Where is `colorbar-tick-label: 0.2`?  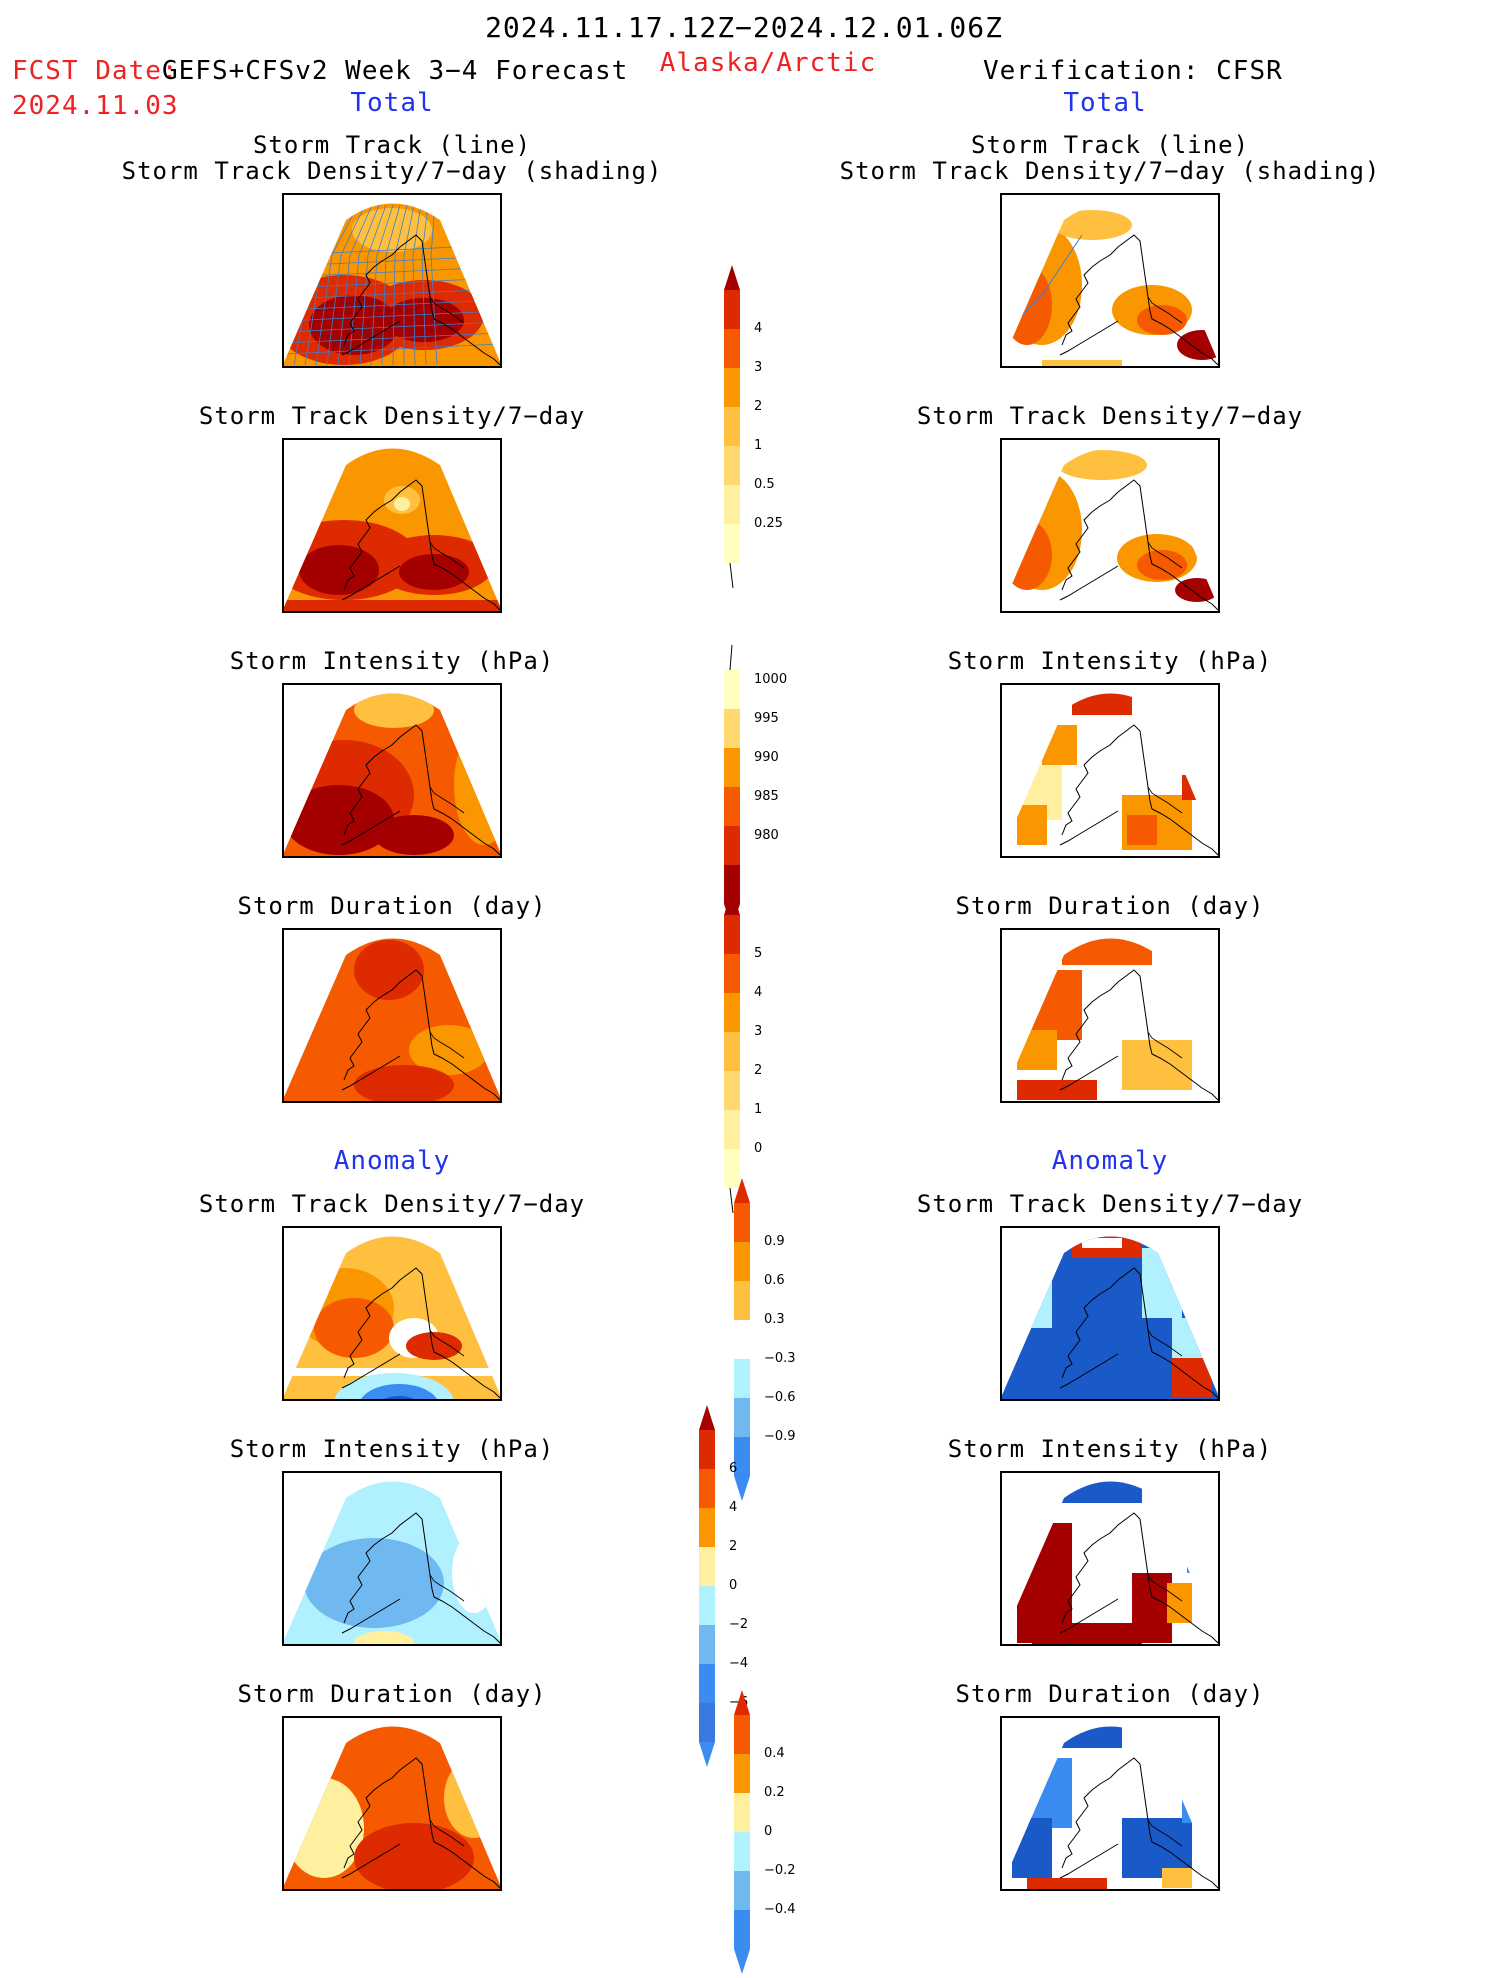 colorbar-tick-label: 0.2 is located at coordinates (774, 1792).